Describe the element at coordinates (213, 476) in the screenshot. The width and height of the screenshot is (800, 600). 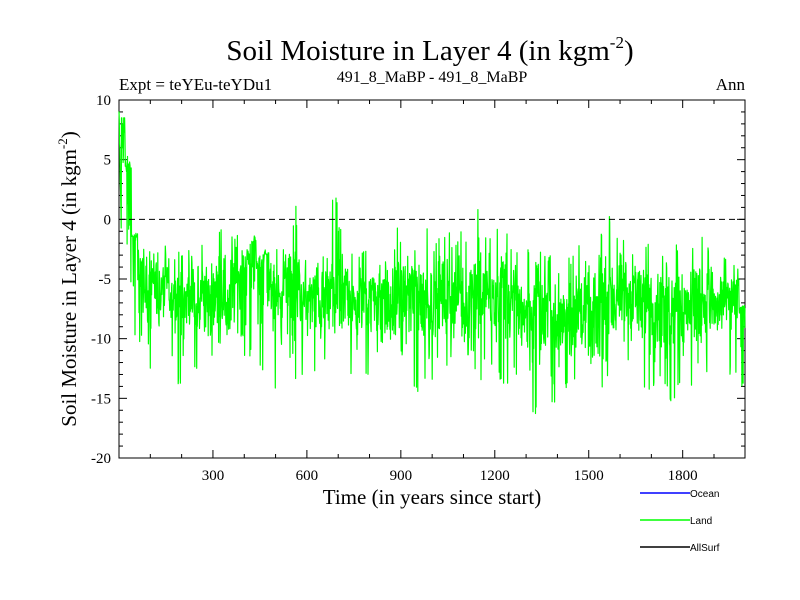
I see `x-tick-label: 300` at that location.